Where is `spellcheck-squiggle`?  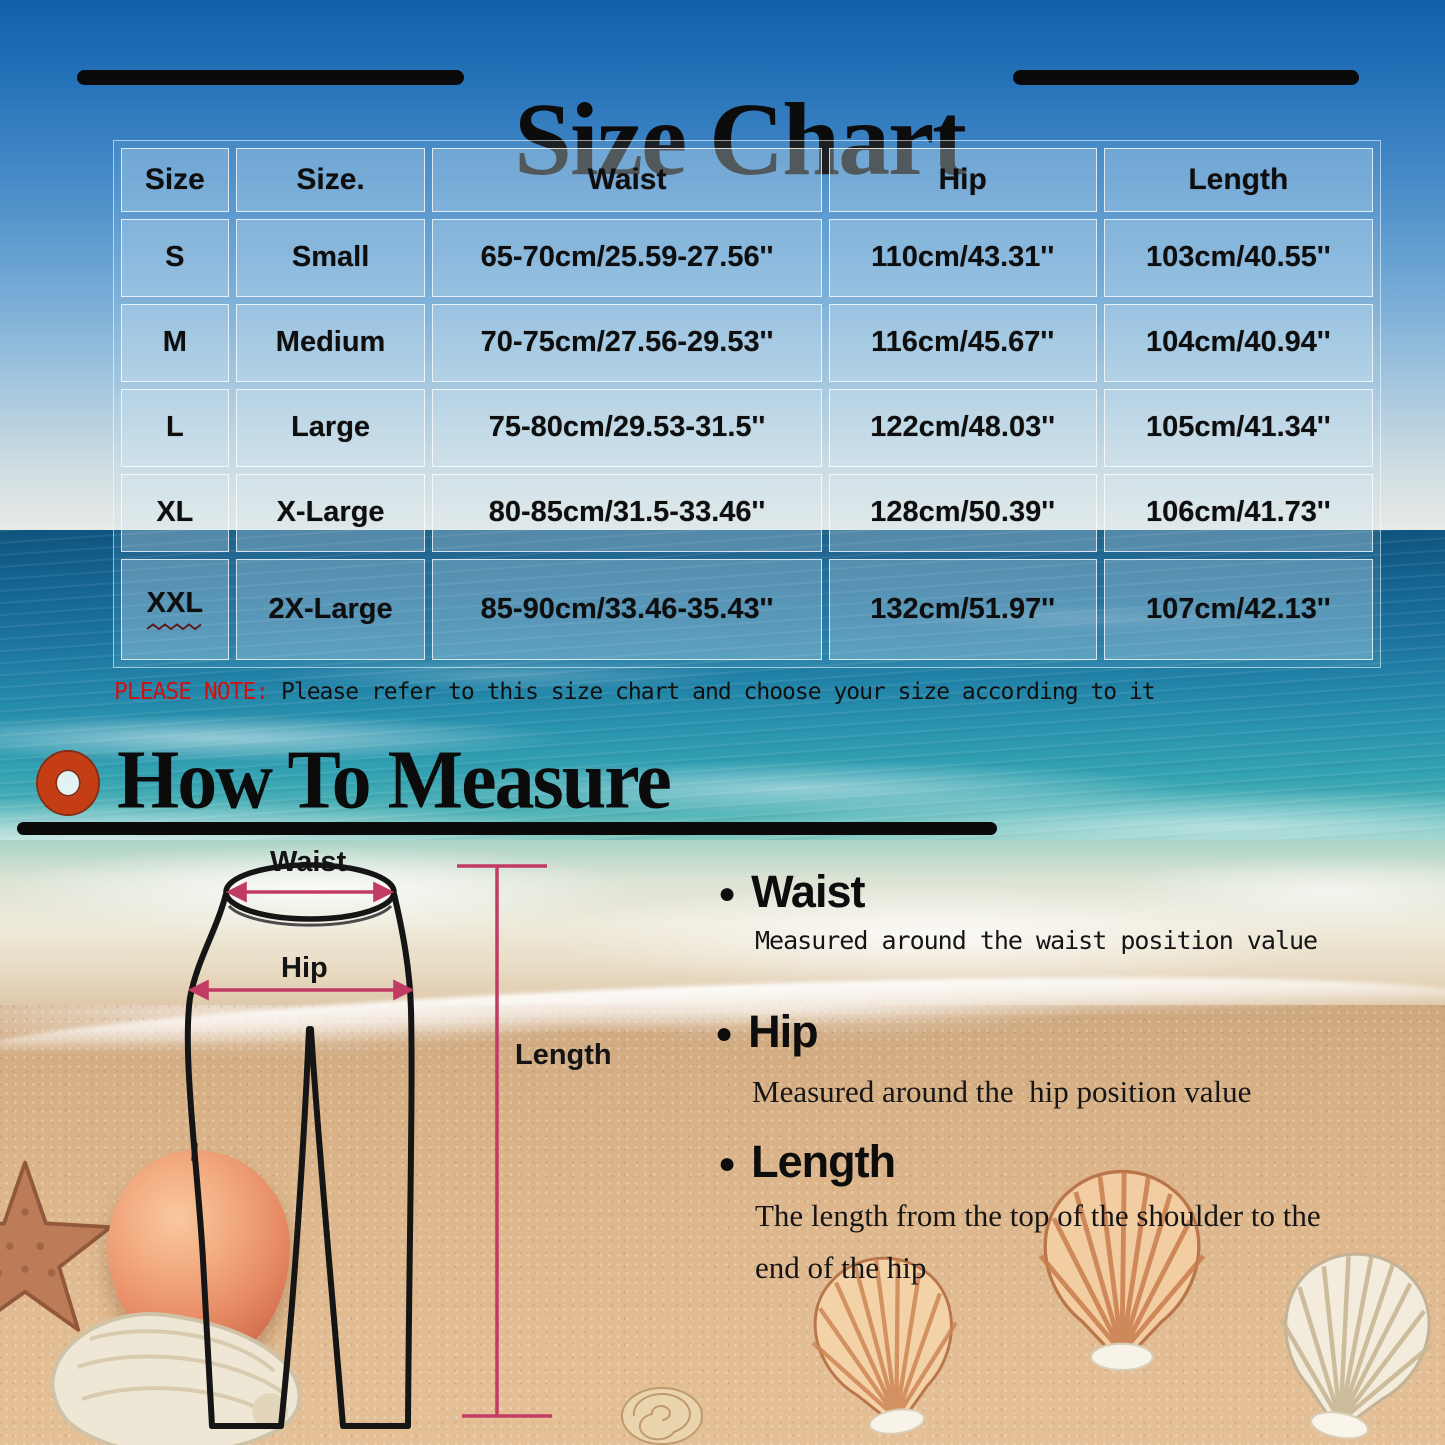
spellcheck-squiggle is located at coordinates (174, 627).